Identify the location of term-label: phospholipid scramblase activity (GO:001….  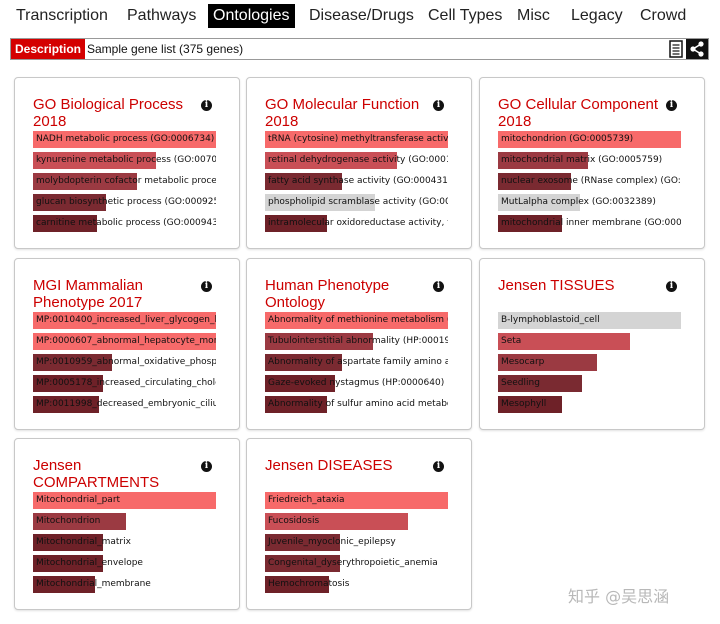
(358, 202).